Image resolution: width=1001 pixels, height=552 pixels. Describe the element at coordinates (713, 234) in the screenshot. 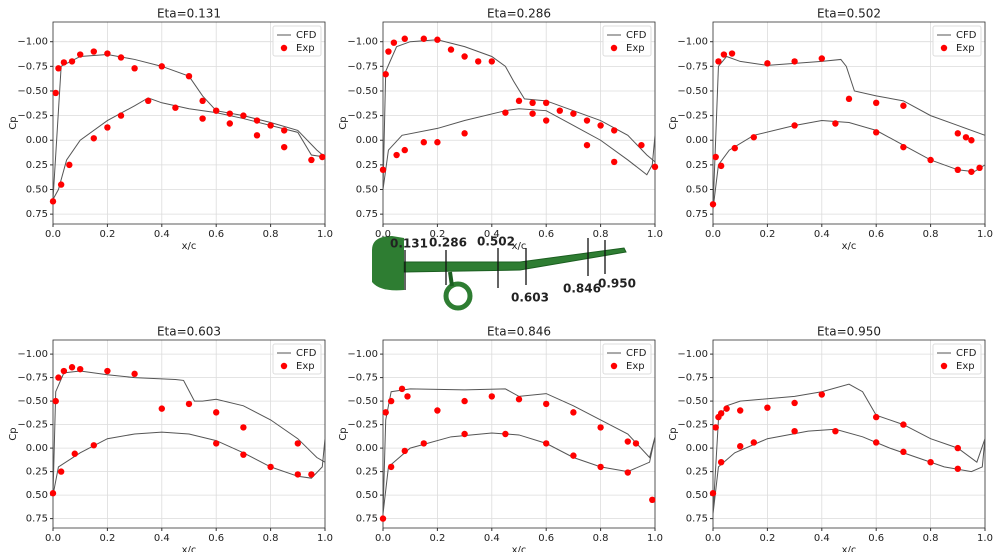

I see `x-tick-label: 0.0` at that location.